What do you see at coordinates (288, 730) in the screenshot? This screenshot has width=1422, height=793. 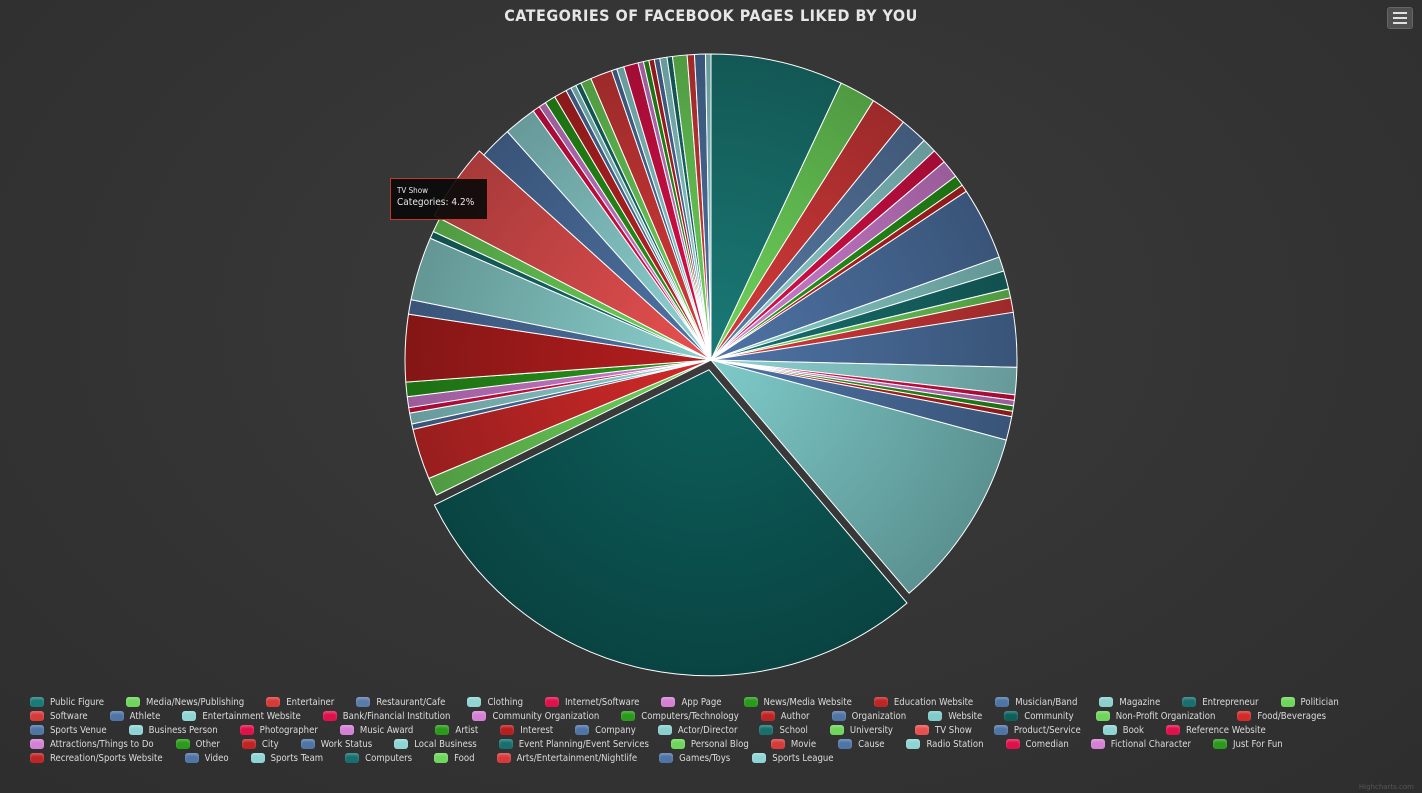 I see `legend-label: Photographer` at bounding box center [288, 730].